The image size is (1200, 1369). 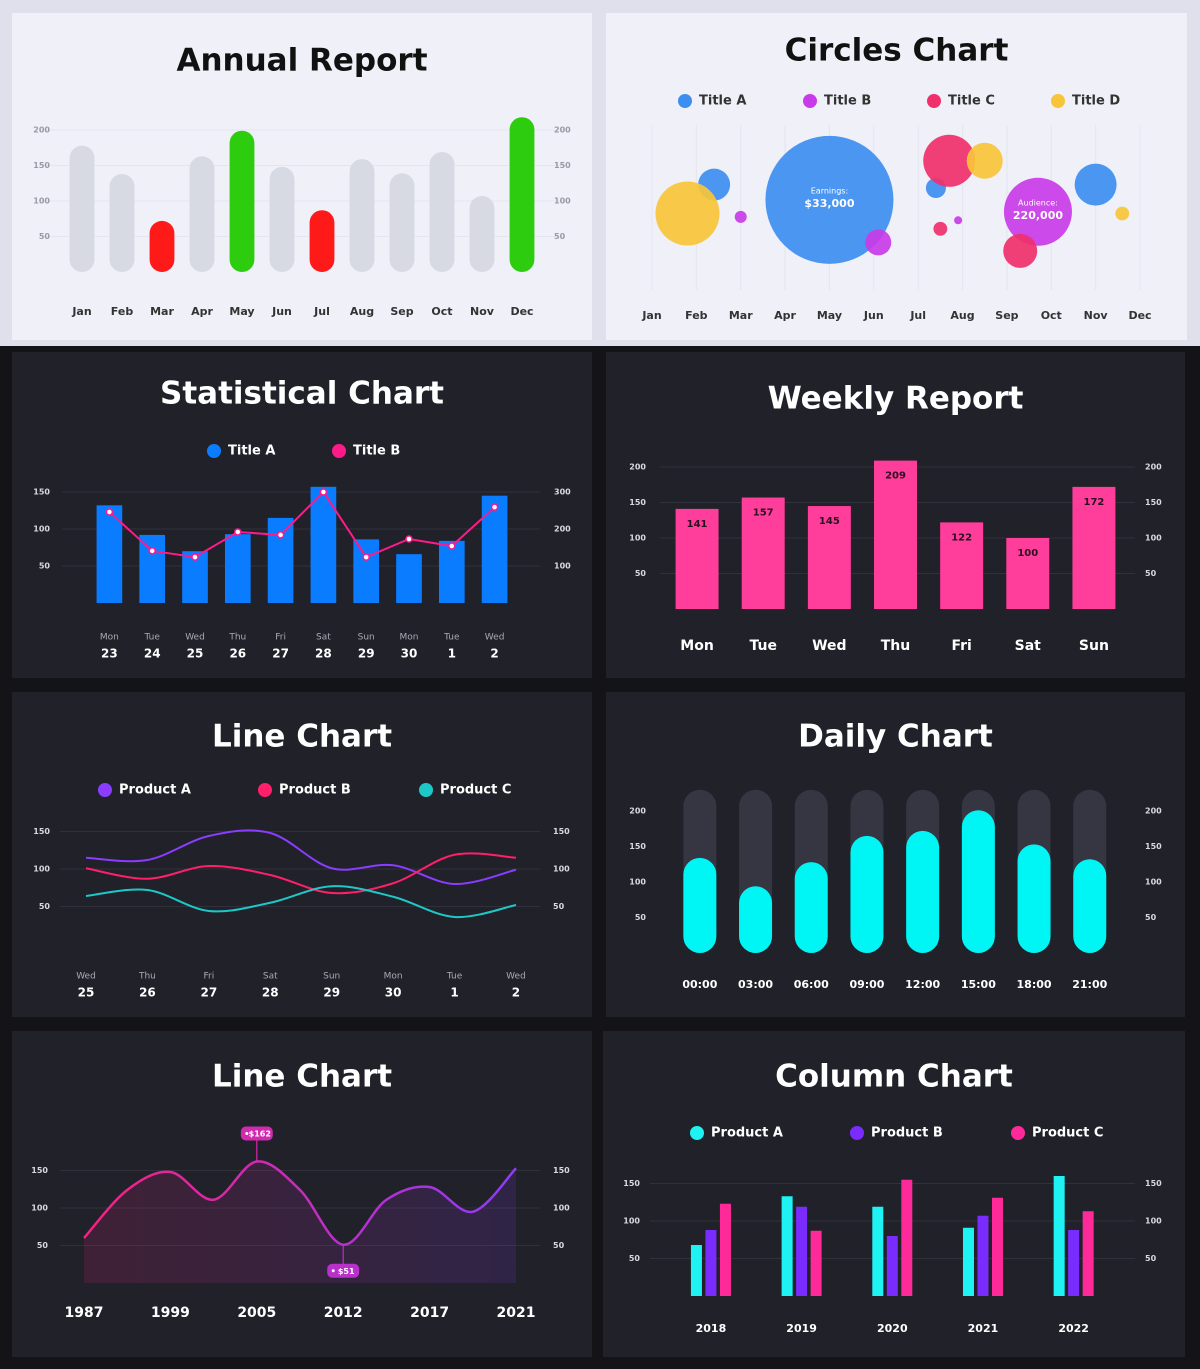 I want to click on area-fill, so click(x=300, y=1222).